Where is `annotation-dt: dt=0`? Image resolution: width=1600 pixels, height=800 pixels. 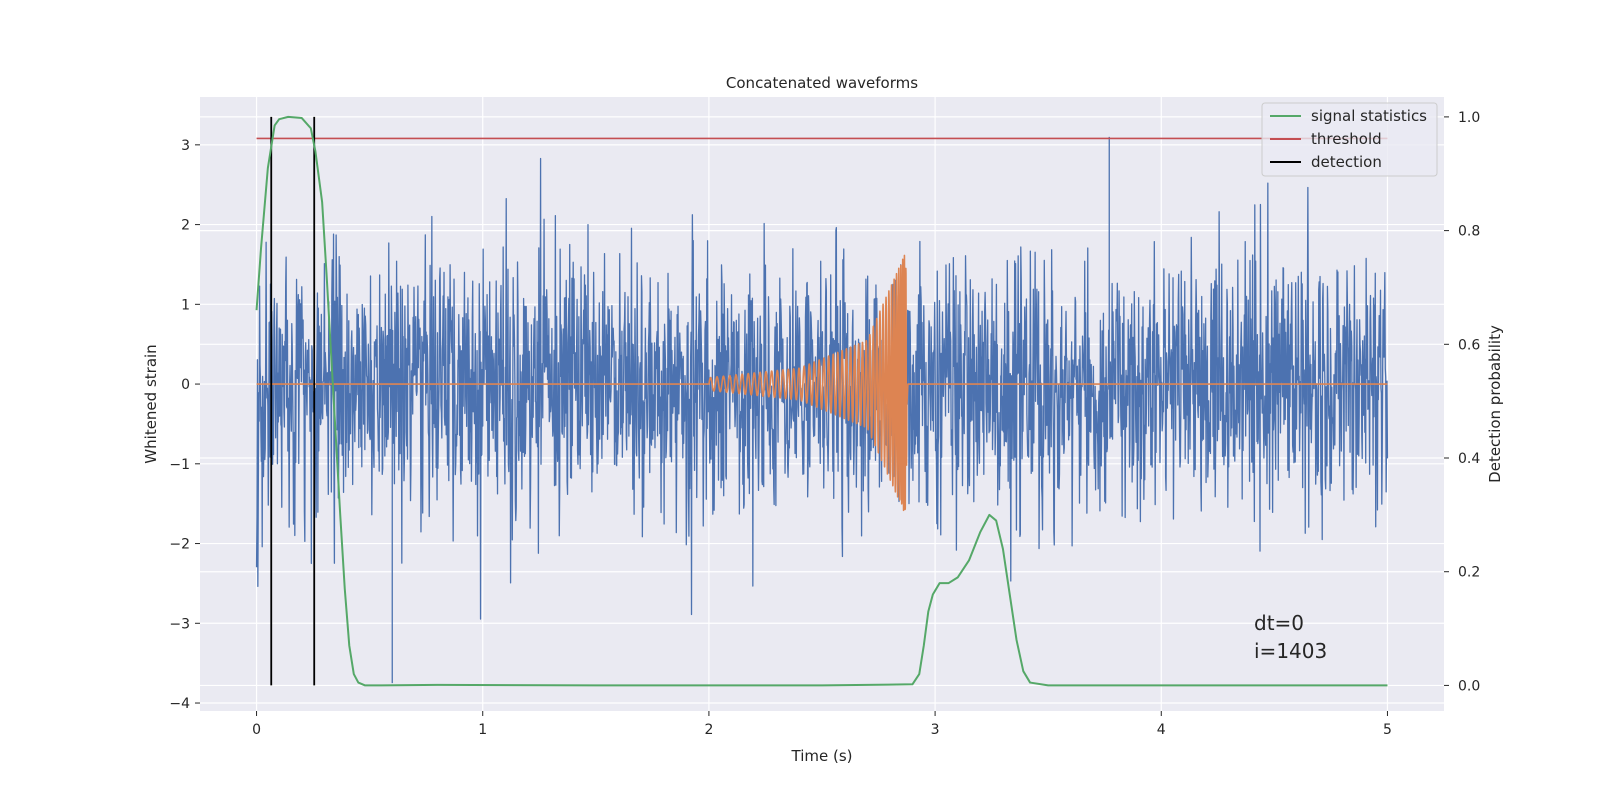 annotation-dt: dt=0 is located at coordinates (1279, 623).